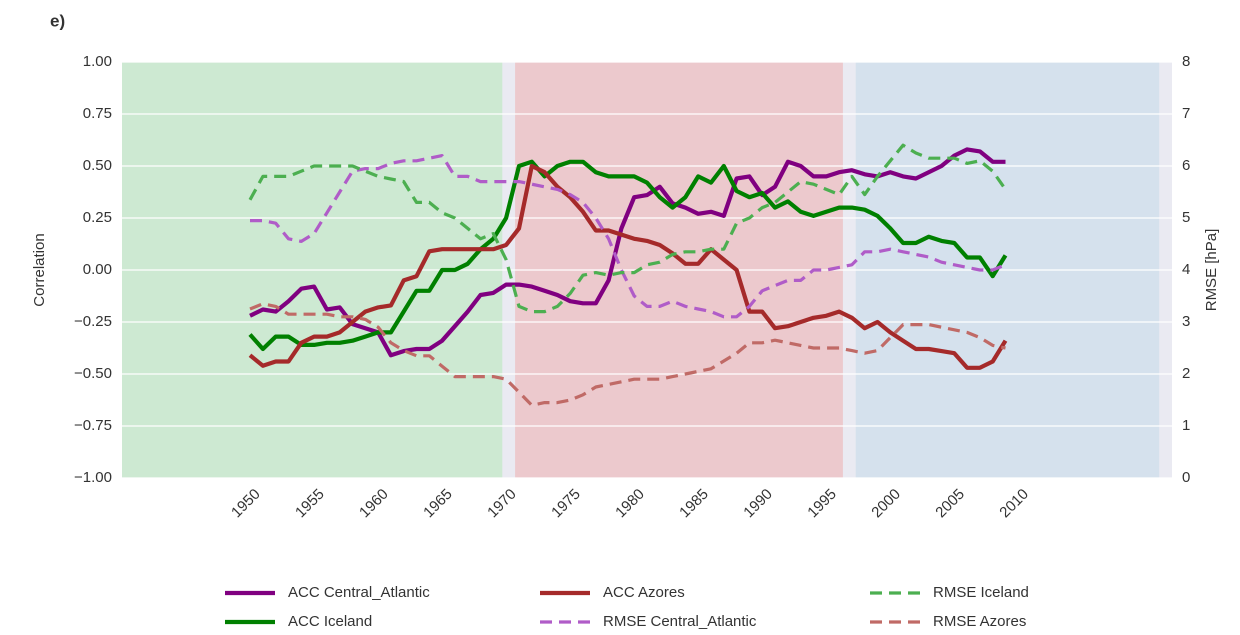 This screenshot has width=1240, height=635. I want to click on x-tick-label: 1995, so click(822, 504).